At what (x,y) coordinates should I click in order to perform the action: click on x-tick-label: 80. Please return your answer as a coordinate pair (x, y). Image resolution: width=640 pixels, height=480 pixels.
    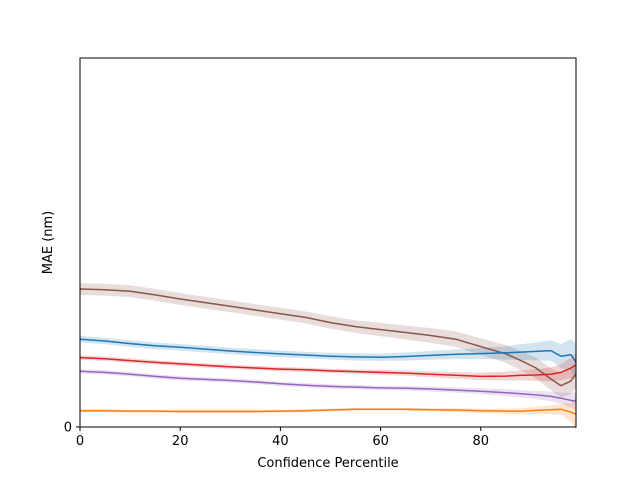
    Looking at the image, I should click on (481, 441).